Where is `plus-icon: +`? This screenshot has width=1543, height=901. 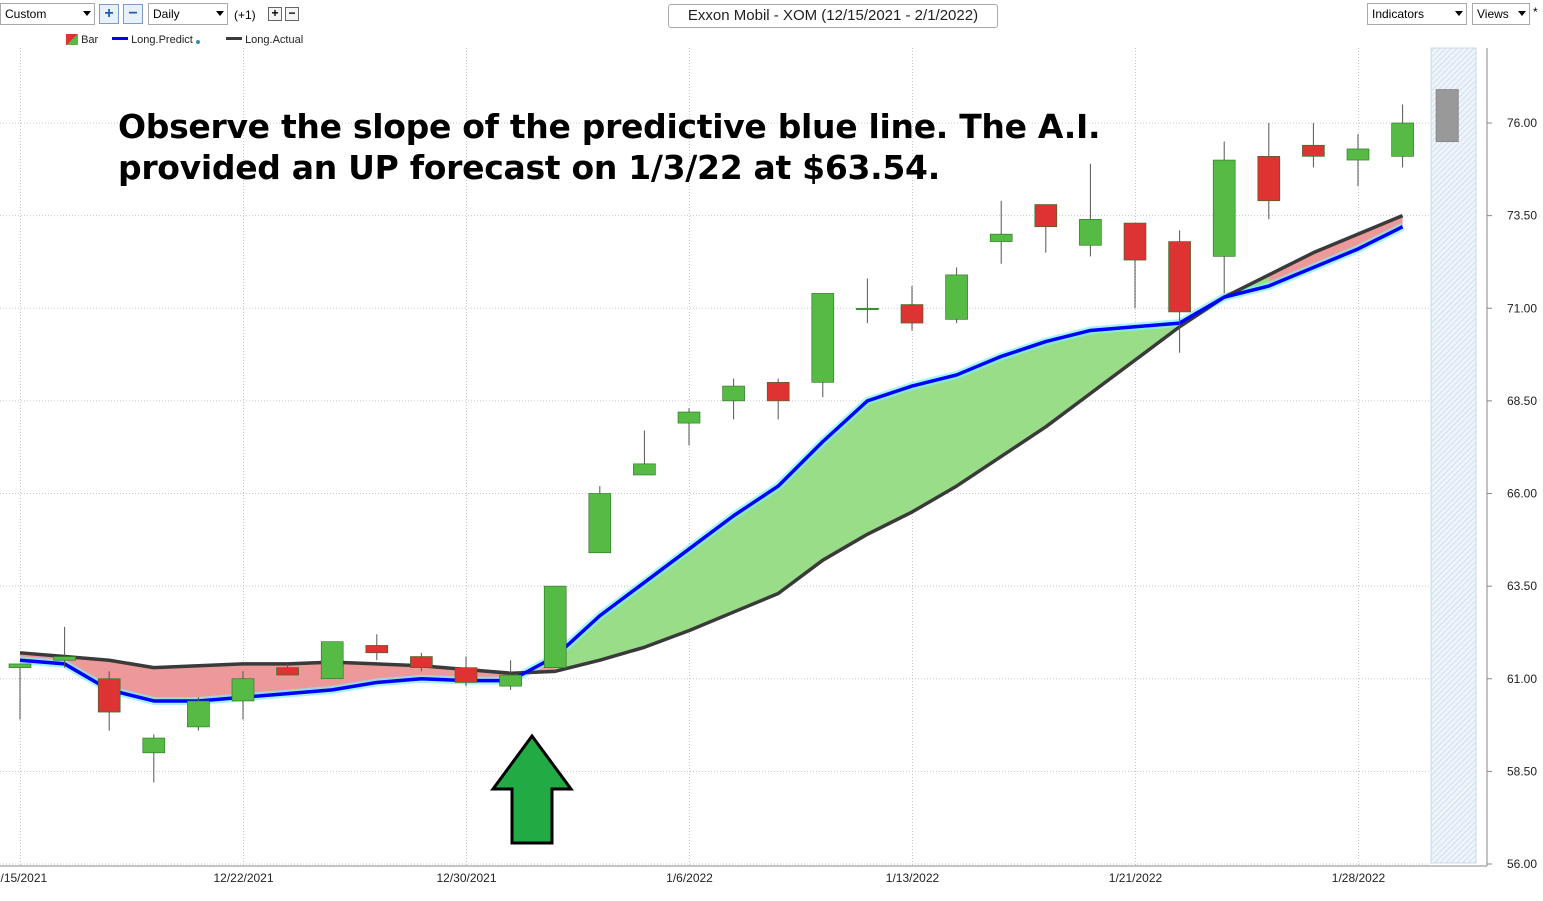 plus-icon: + is located at coordinates (109, 13).